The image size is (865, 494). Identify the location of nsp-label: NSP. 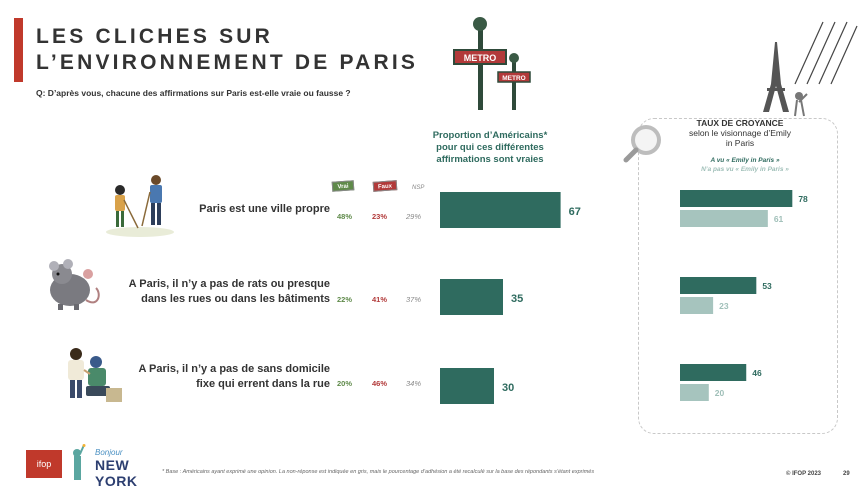
(418, 188).